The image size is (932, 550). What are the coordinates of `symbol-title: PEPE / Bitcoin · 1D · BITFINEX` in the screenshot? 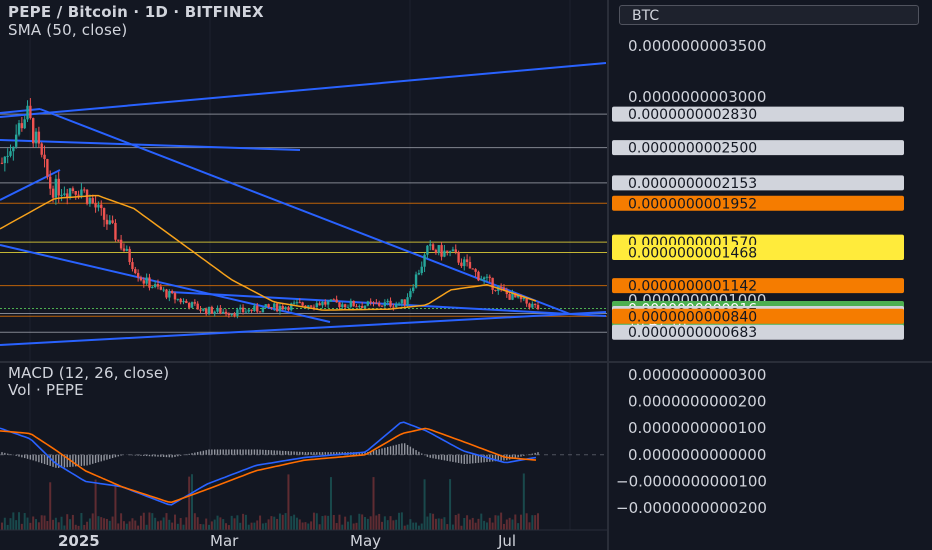 It's located at (136, 12).